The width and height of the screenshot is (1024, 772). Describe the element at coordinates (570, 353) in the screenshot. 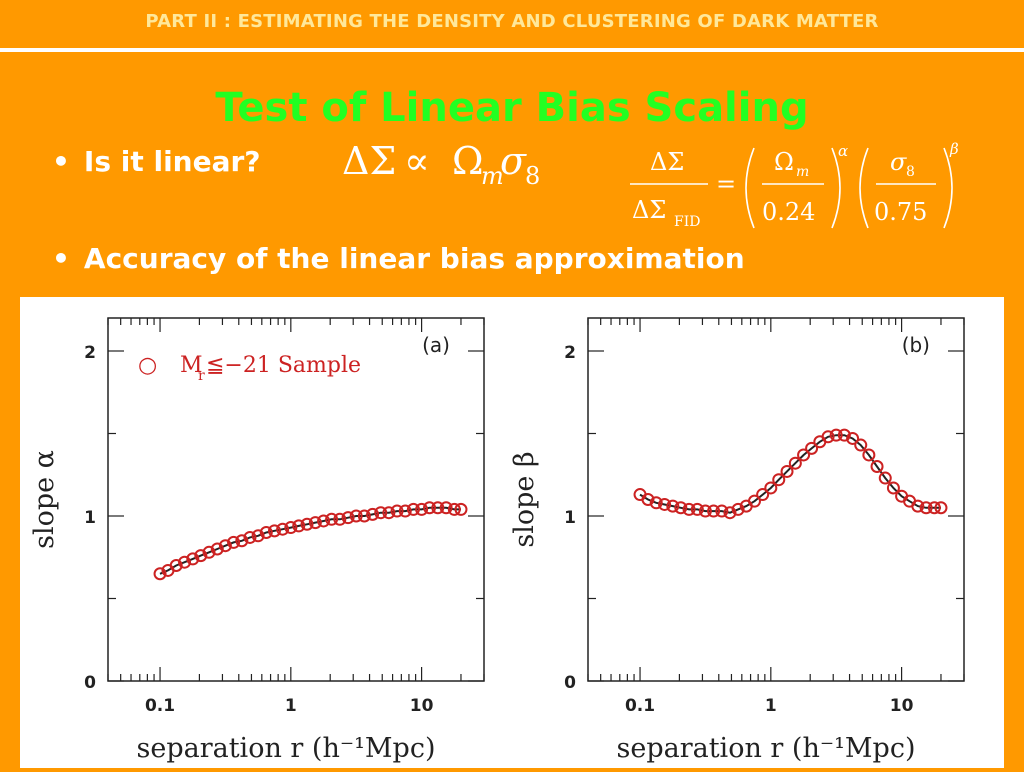

I see `panel-b-ytick-label: 2` at that location.